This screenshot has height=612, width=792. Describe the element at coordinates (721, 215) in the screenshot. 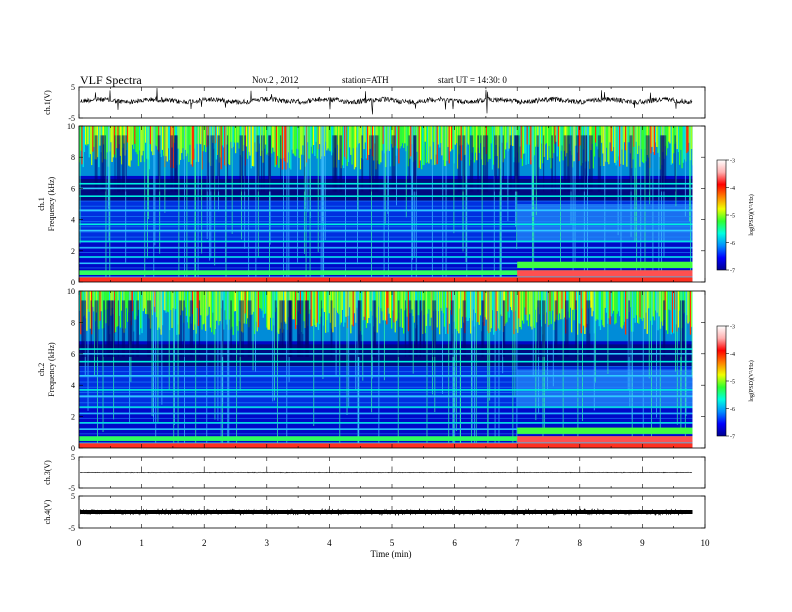

I see `colorbar-bar` at that location.